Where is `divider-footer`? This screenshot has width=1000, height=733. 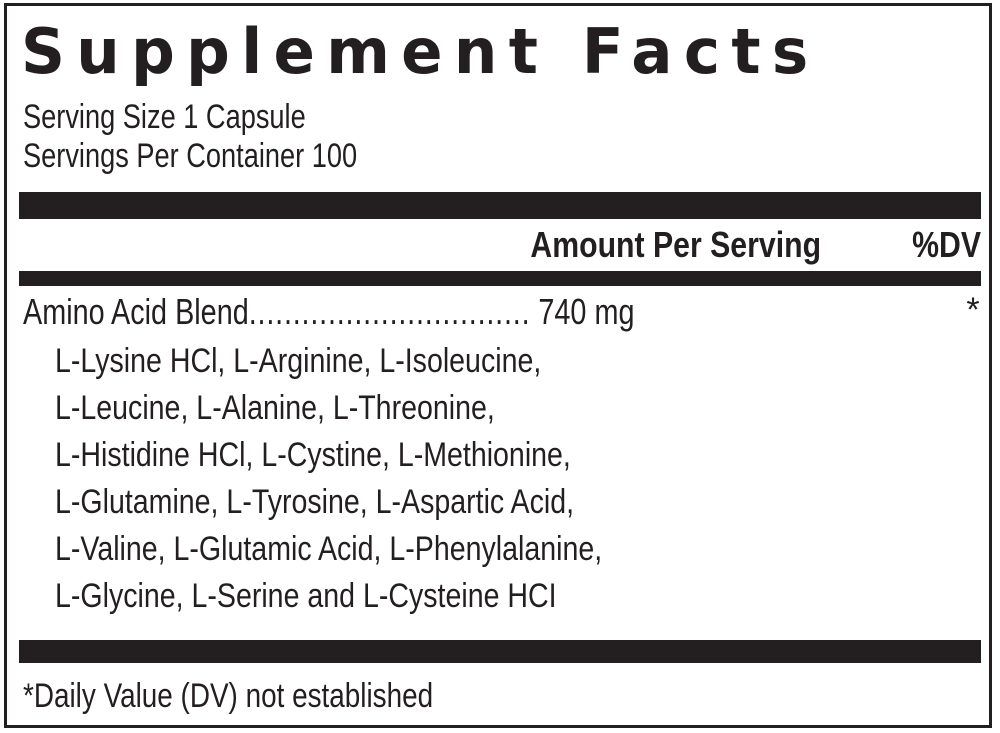 divider-footer is located at coordinates (500, 651).